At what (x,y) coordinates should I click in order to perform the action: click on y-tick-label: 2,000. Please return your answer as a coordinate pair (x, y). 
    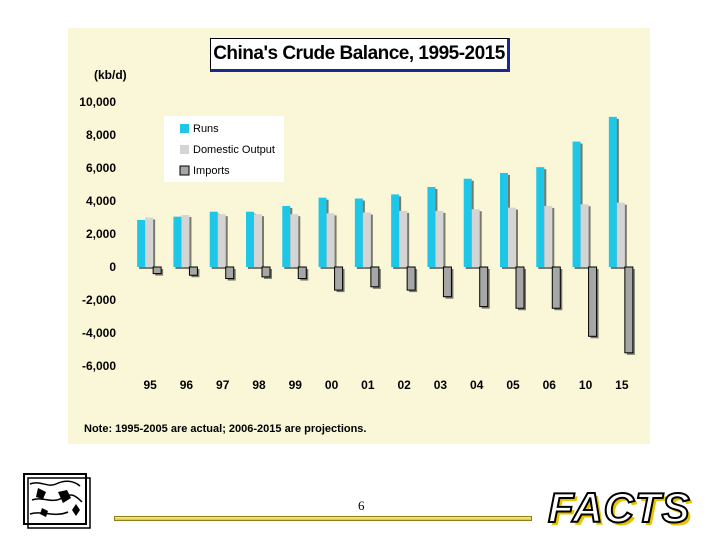
    Looking at the image, I should click on (101, 234).